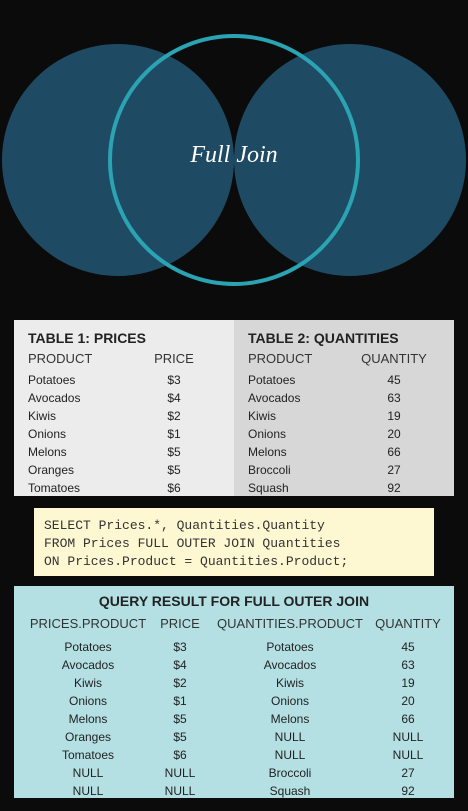 This screenshot has height=811, width=468. Describe the element at coordinates (171, 160) in the screenshot. I see `venn-left-outline` at that location.